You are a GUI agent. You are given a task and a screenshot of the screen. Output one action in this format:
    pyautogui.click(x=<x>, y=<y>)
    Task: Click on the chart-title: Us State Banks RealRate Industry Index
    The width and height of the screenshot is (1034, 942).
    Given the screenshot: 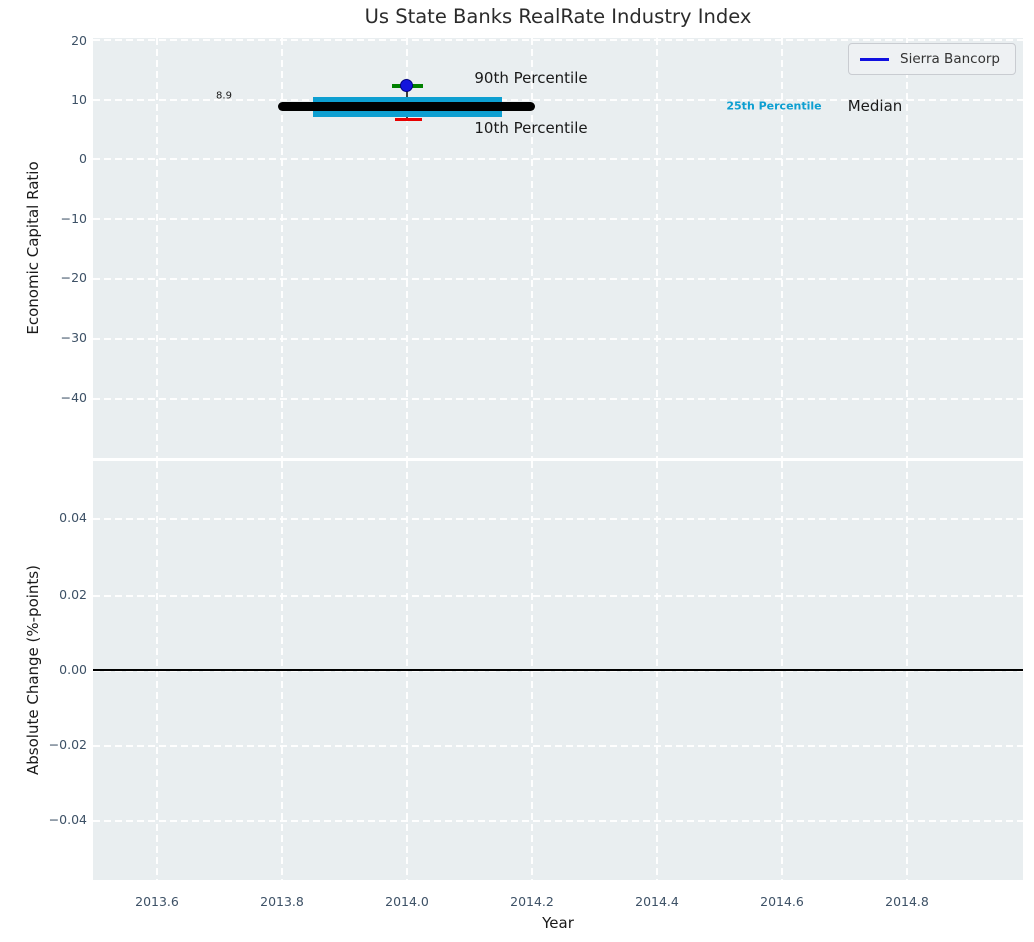 What is the action you would take?
    pyautogui.click(x=558, y=16)
    